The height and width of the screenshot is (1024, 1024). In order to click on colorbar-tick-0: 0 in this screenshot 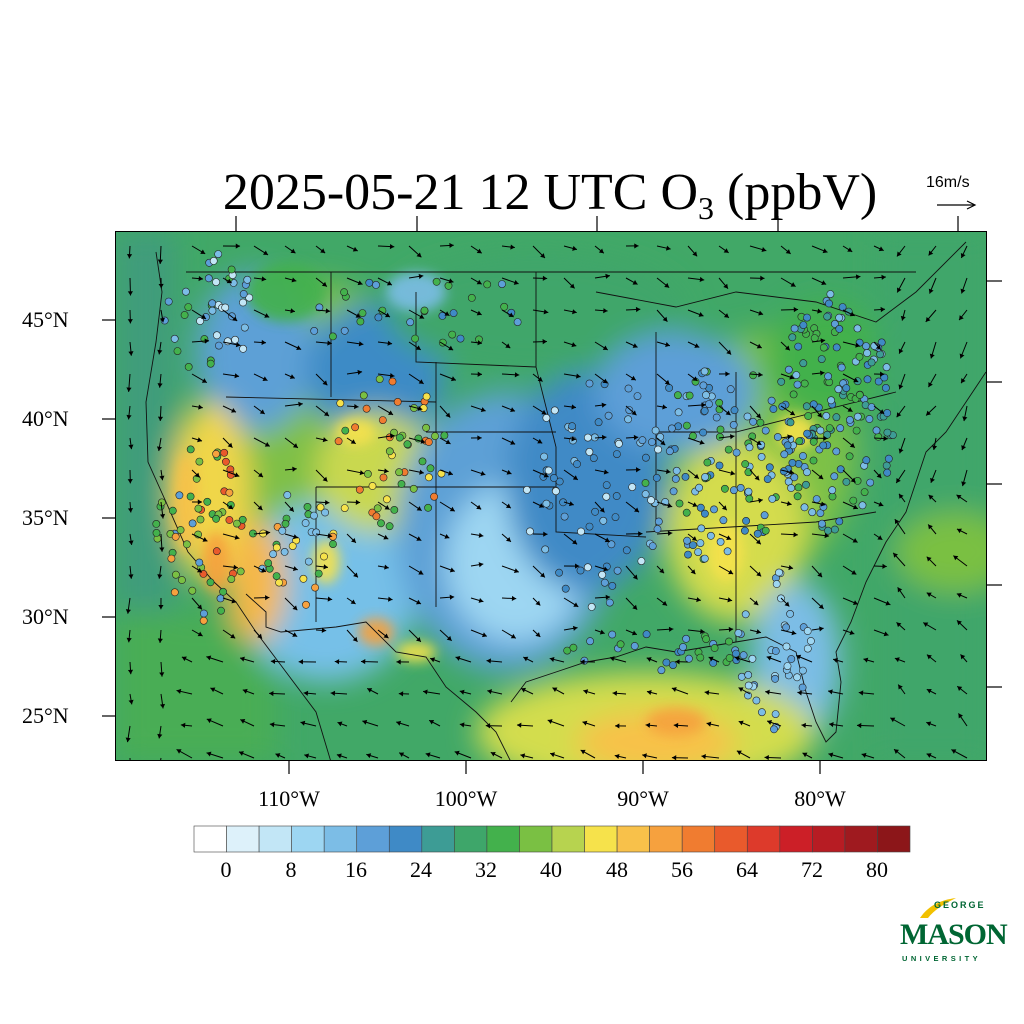, I will do `click(226, 869)`.